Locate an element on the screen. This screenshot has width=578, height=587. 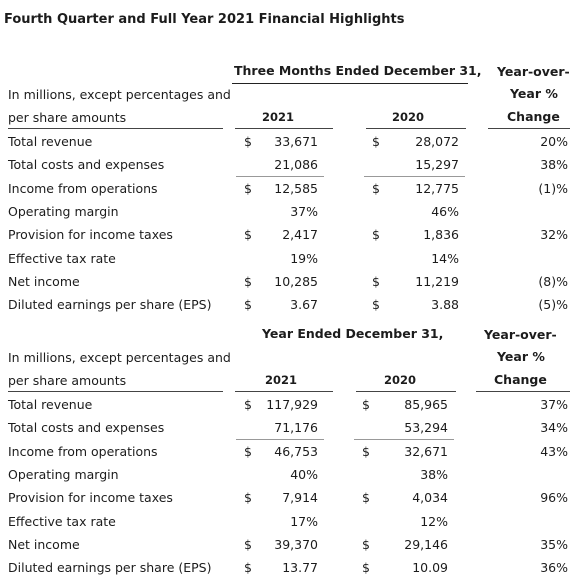
value-2020: 53,294 is located at coordinates (426, 427).